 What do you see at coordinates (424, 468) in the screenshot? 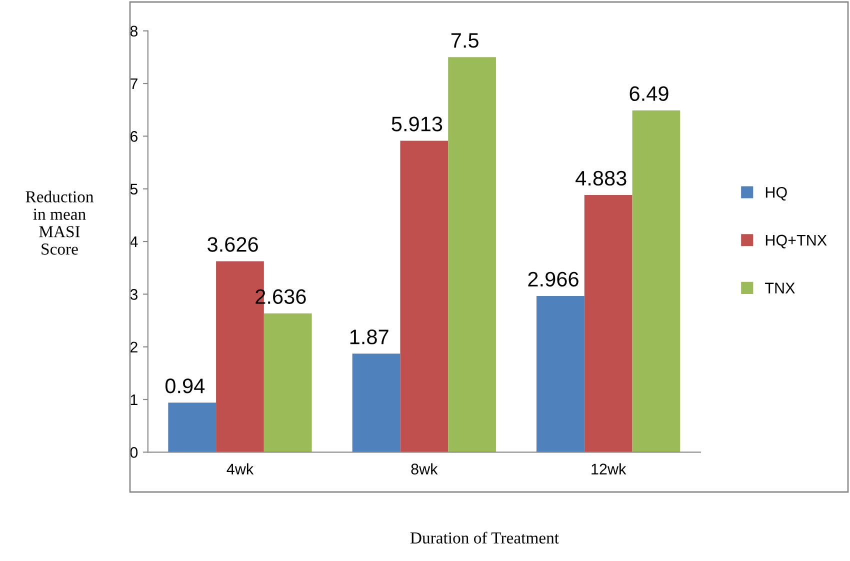
I see `x-tick-label: 8wk` at bounding box center [424, 468].